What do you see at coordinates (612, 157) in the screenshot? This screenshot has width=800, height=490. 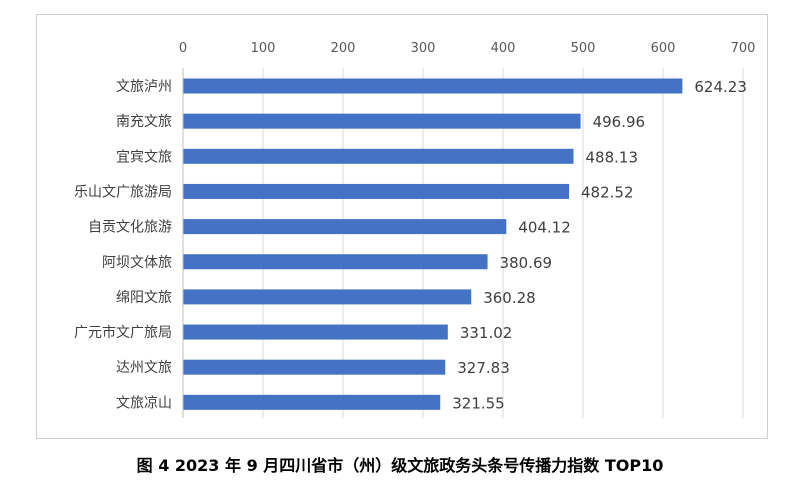 I see `data-label: 488.13` at bounding box center [612, 157].